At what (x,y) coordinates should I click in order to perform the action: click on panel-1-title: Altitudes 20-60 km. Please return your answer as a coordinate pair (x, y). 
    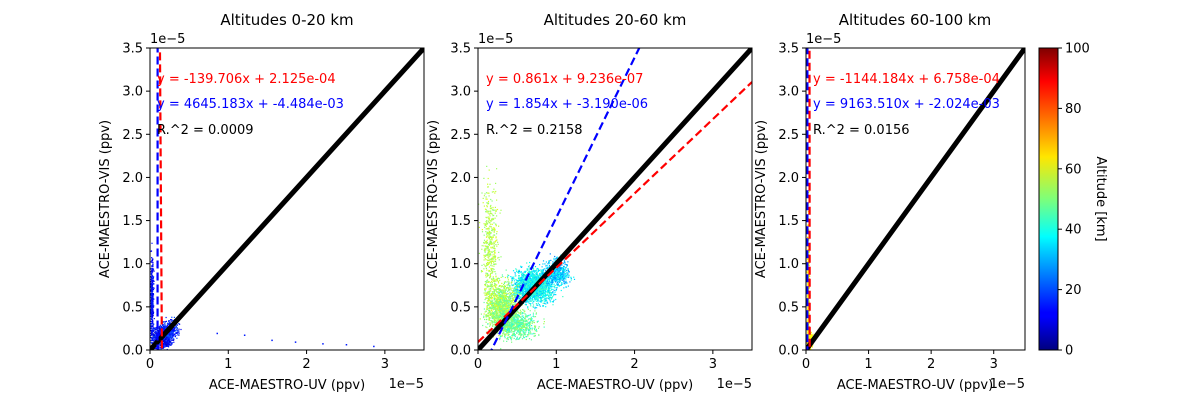
    Looking at the image, I should click on (615, 20).